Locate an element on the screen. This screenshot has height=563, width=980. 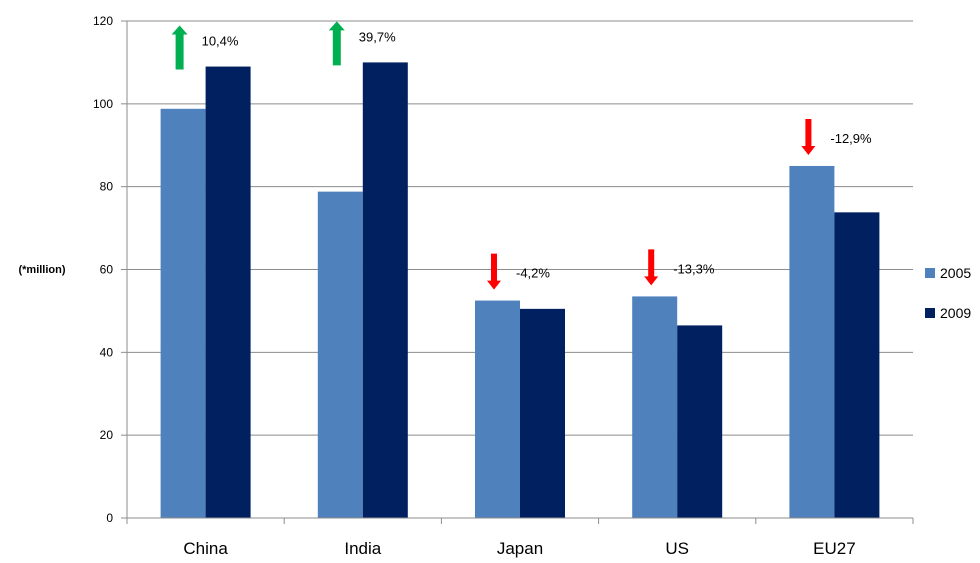
legend-label: 2005 is located at coordinates (955, 273).